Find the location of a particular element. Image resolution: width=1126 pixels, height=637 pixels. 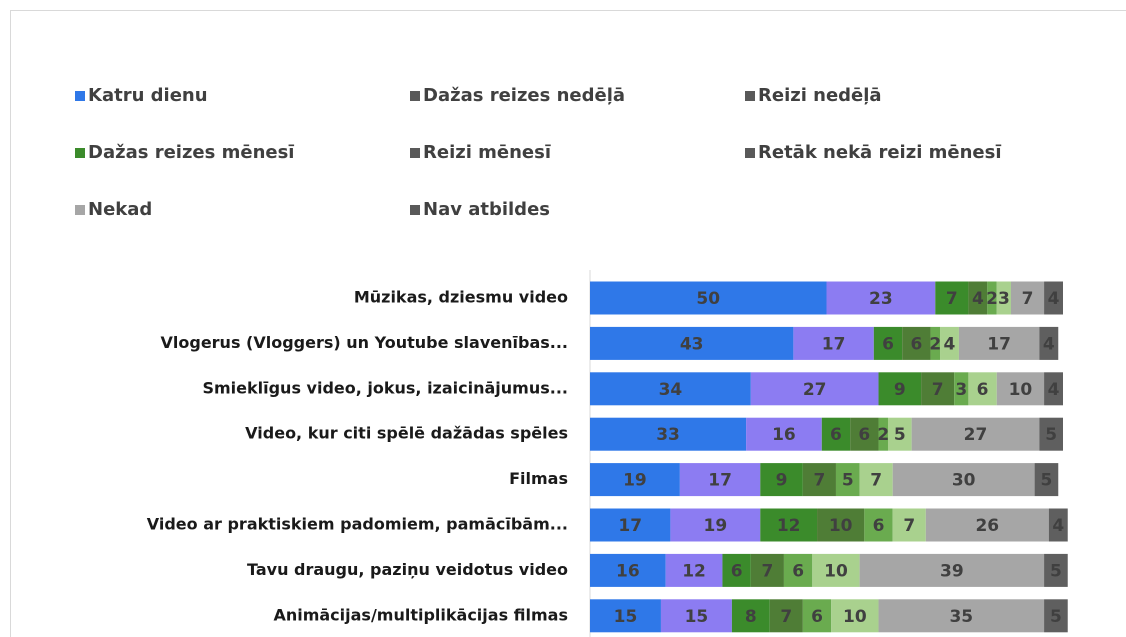

value-label: 2 is located at coordinates (883, 435).